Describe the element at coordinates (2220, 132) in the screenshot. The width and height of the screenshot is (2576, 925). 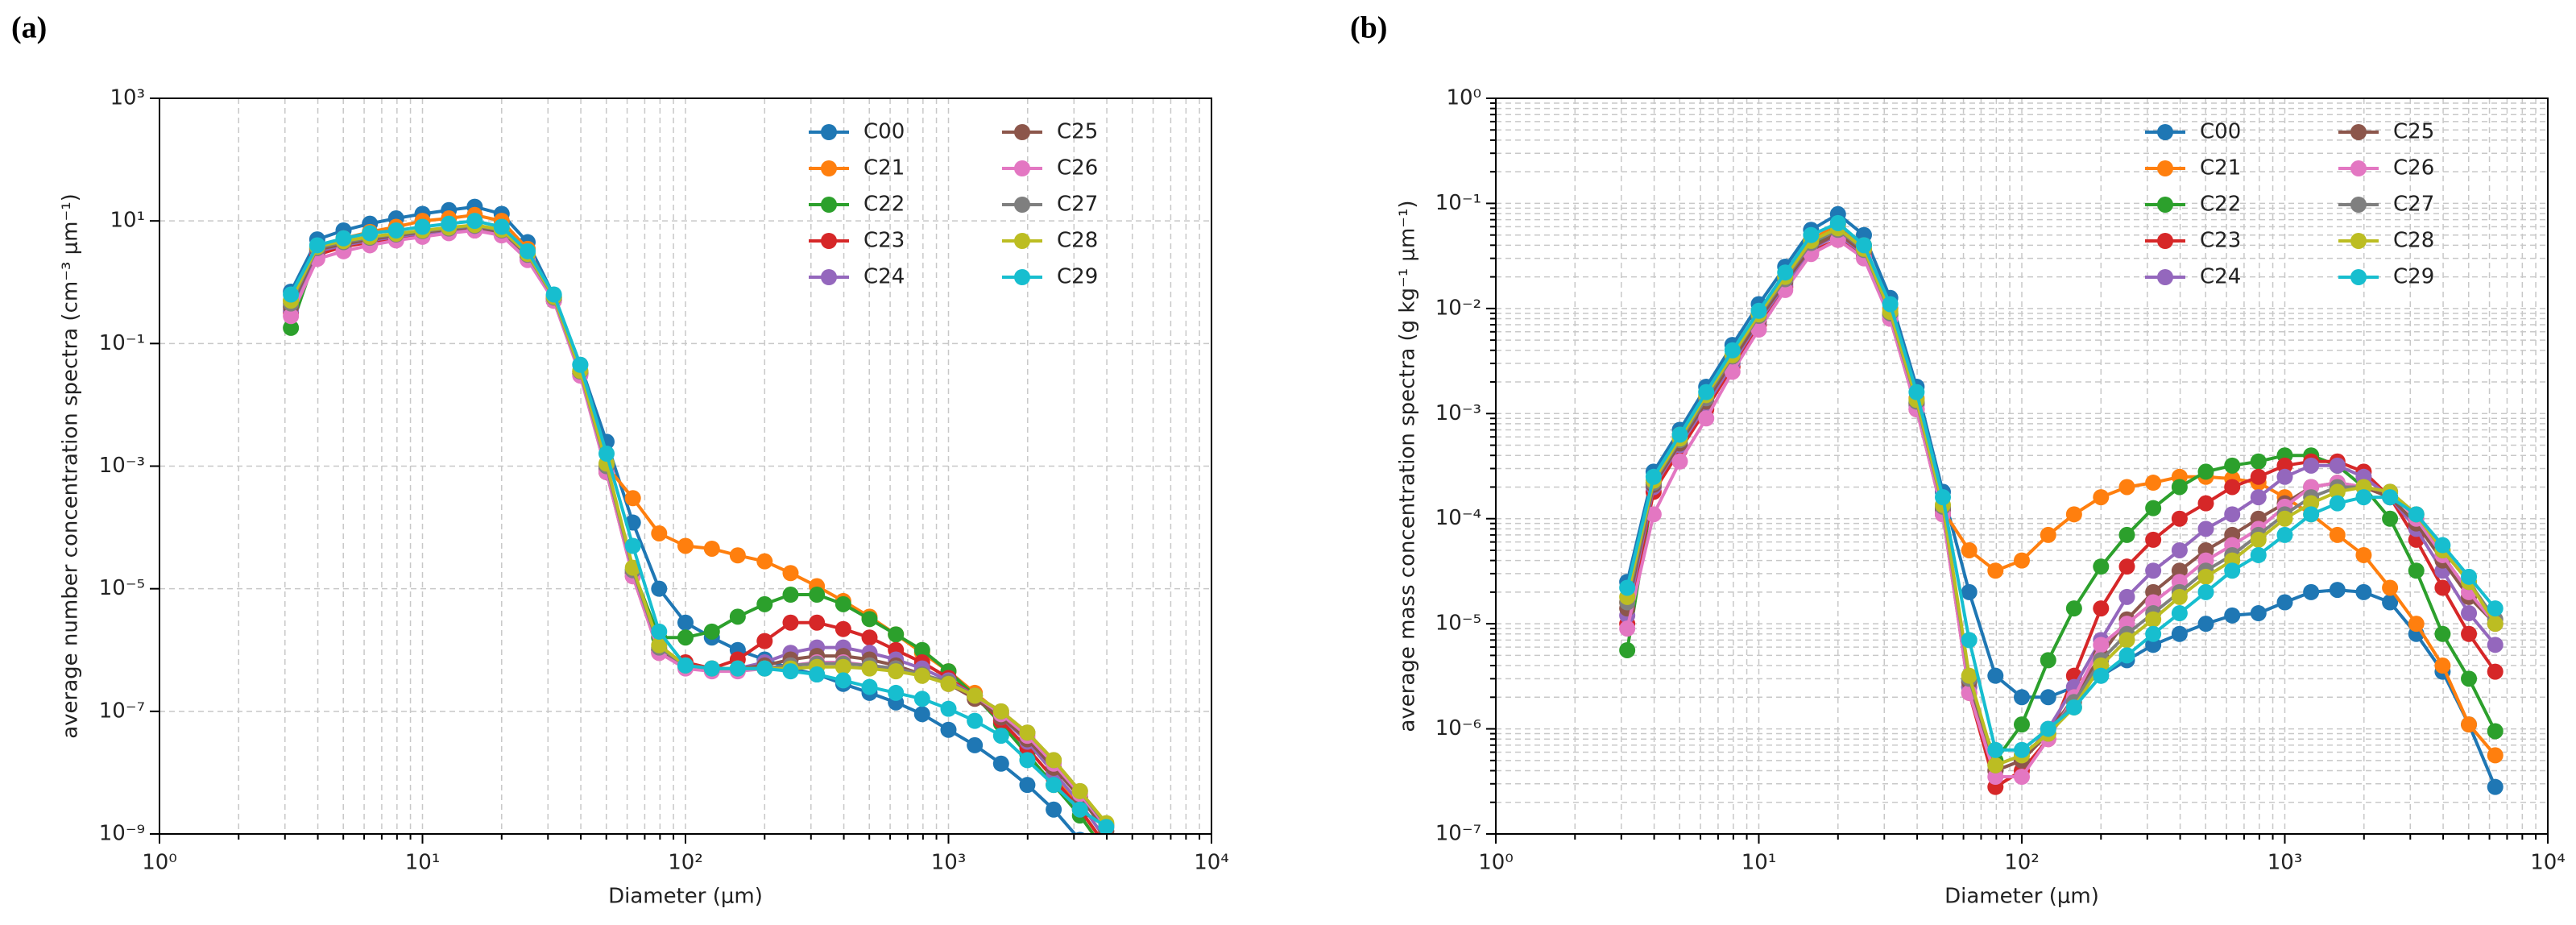
I see `legend-label: C00` at that location.